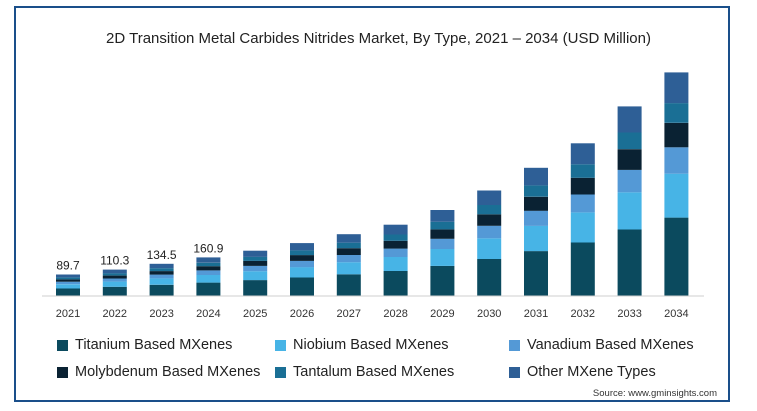 The height and width of the screenshot is (411, 757). I want to click on source-credit: Source: www.gminsights.com, so click(654, 393).